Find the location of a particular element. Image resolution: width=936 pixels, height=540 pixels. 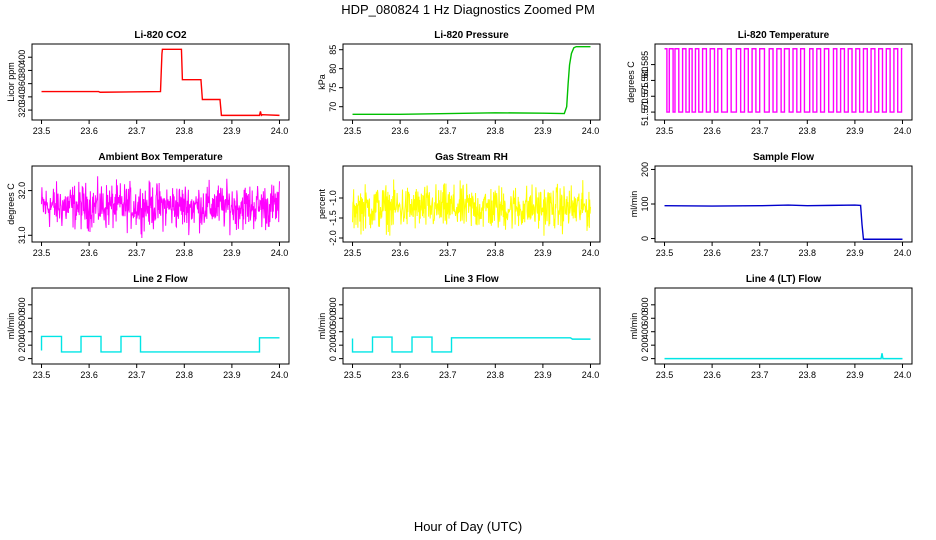

y-tick-label: 51.580 is located at coordinates (645, 81).